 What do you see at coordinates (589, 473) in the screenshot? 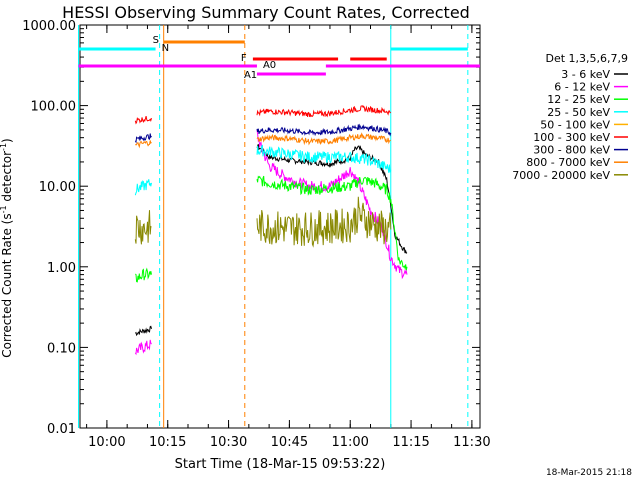
I see `timestamp: 18-Mar-2015 21:18` at bounding box center [589, 473].